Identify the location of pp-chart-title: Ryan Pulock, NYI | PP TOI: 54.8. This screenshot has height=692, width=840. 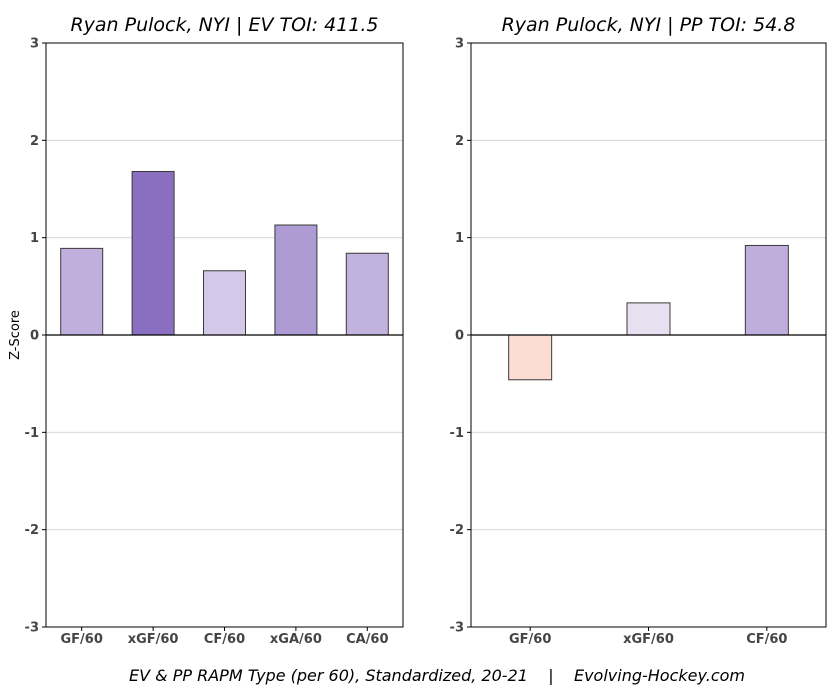
(649, 25).